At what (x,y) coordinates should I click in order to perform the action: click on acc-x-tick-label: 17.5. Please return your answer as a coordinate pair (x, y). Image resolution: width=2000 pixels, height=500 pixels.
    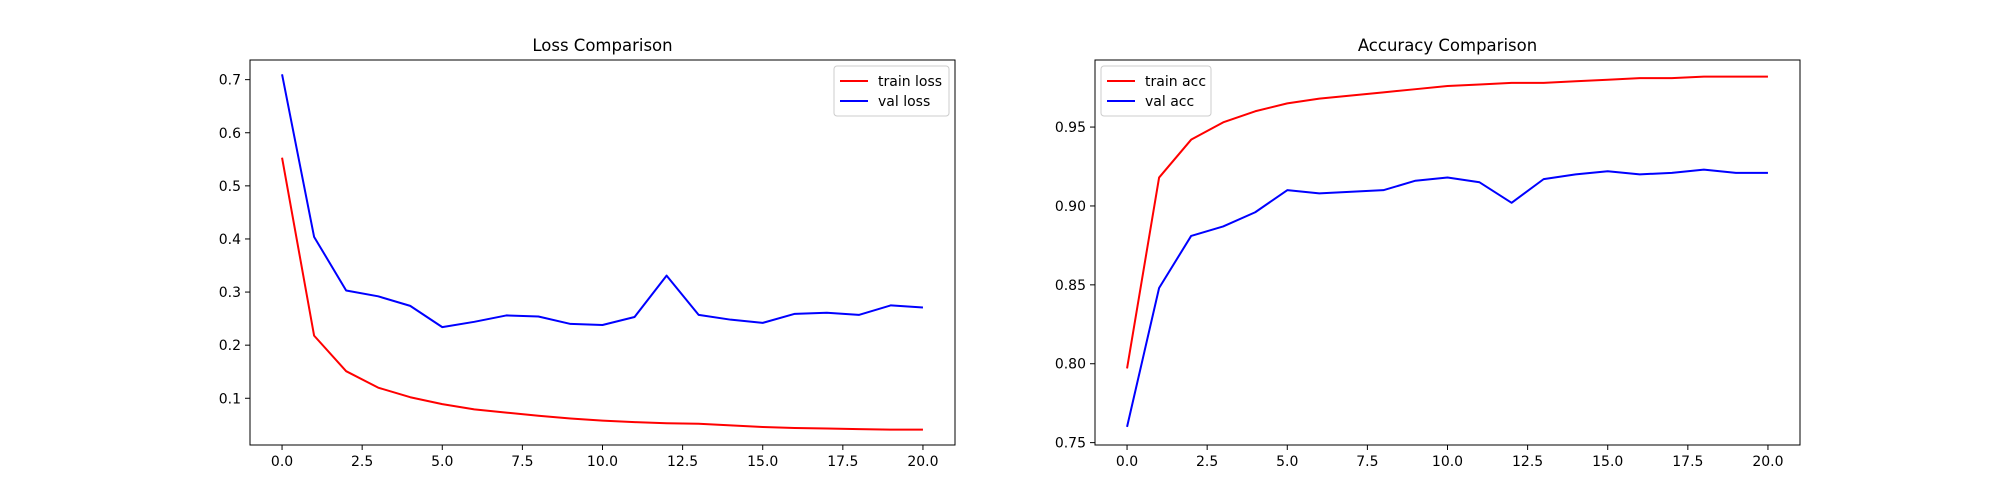
    Looking at the image, I should click on (1687, 462).